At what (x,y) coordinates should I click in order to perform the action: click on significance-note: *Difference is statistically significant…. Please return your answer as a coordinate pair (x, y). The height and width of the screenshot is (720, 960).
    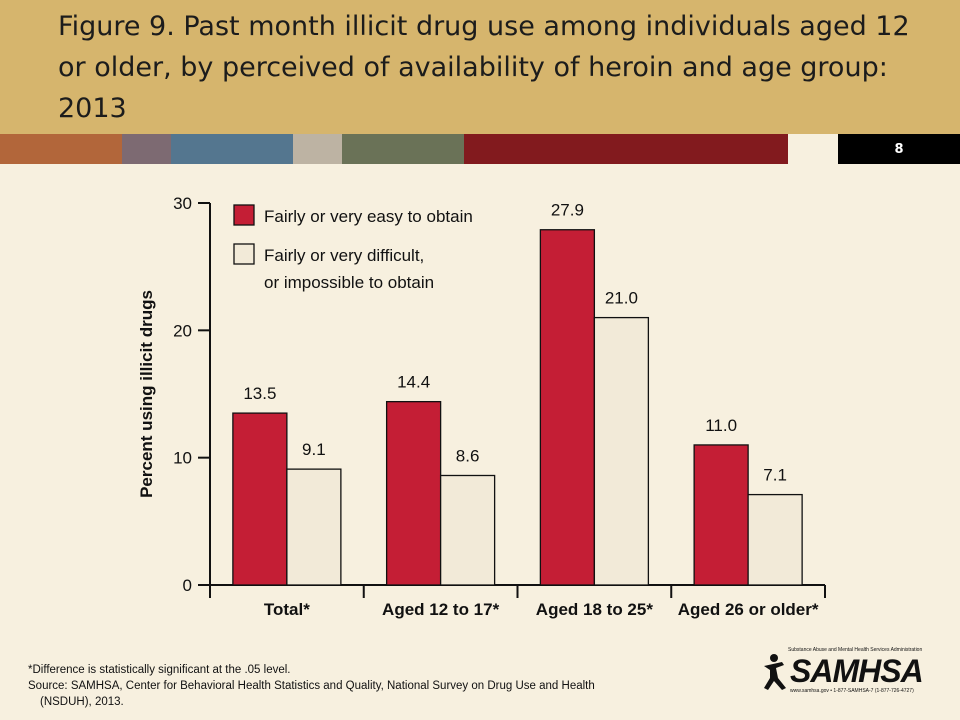
    Looking at the image, I should click on (159, 670).